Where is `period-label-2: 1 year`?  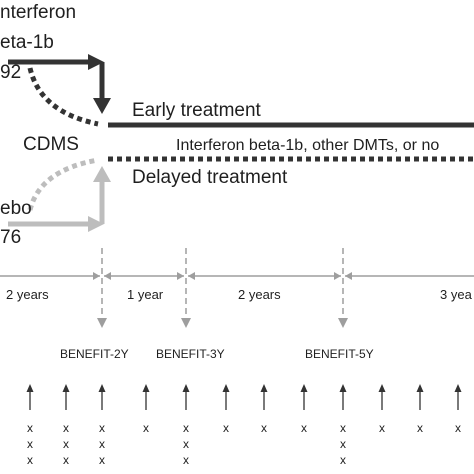 period-label-2: 1 year is located at coordinates (145, 294).